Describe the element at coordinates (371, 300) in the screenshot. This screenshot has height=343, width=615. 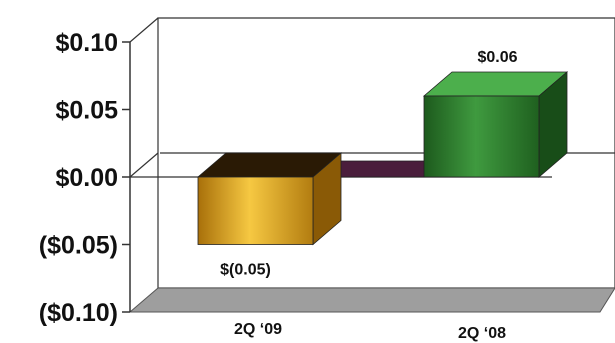
I see `chart-floor` at that location.